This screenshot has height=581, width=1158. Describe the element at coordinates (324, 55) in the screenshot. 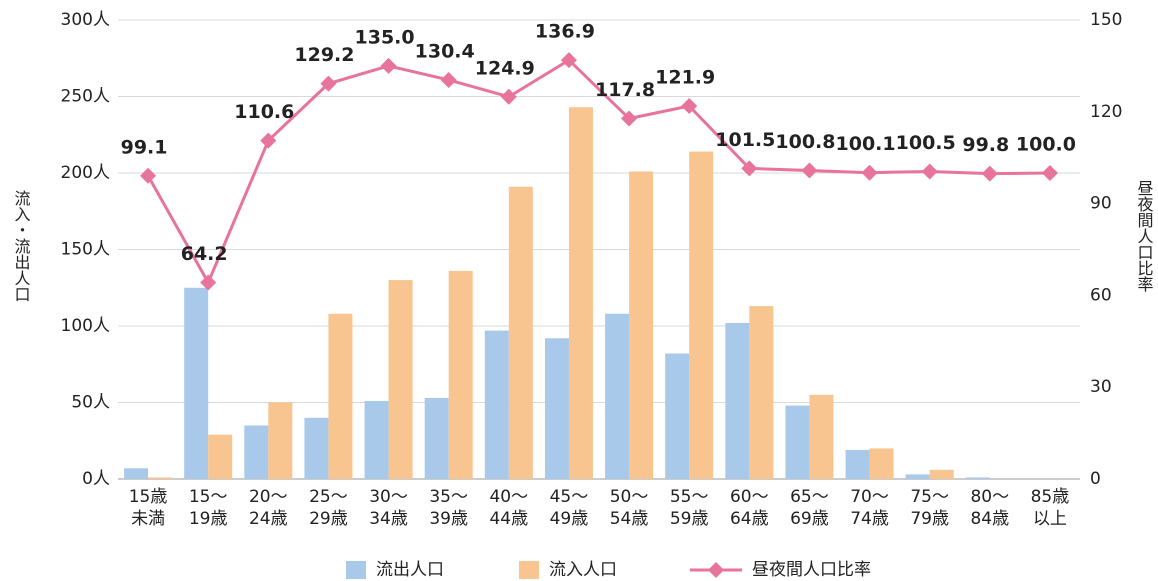

I see `data-label: 129.2` at that location.